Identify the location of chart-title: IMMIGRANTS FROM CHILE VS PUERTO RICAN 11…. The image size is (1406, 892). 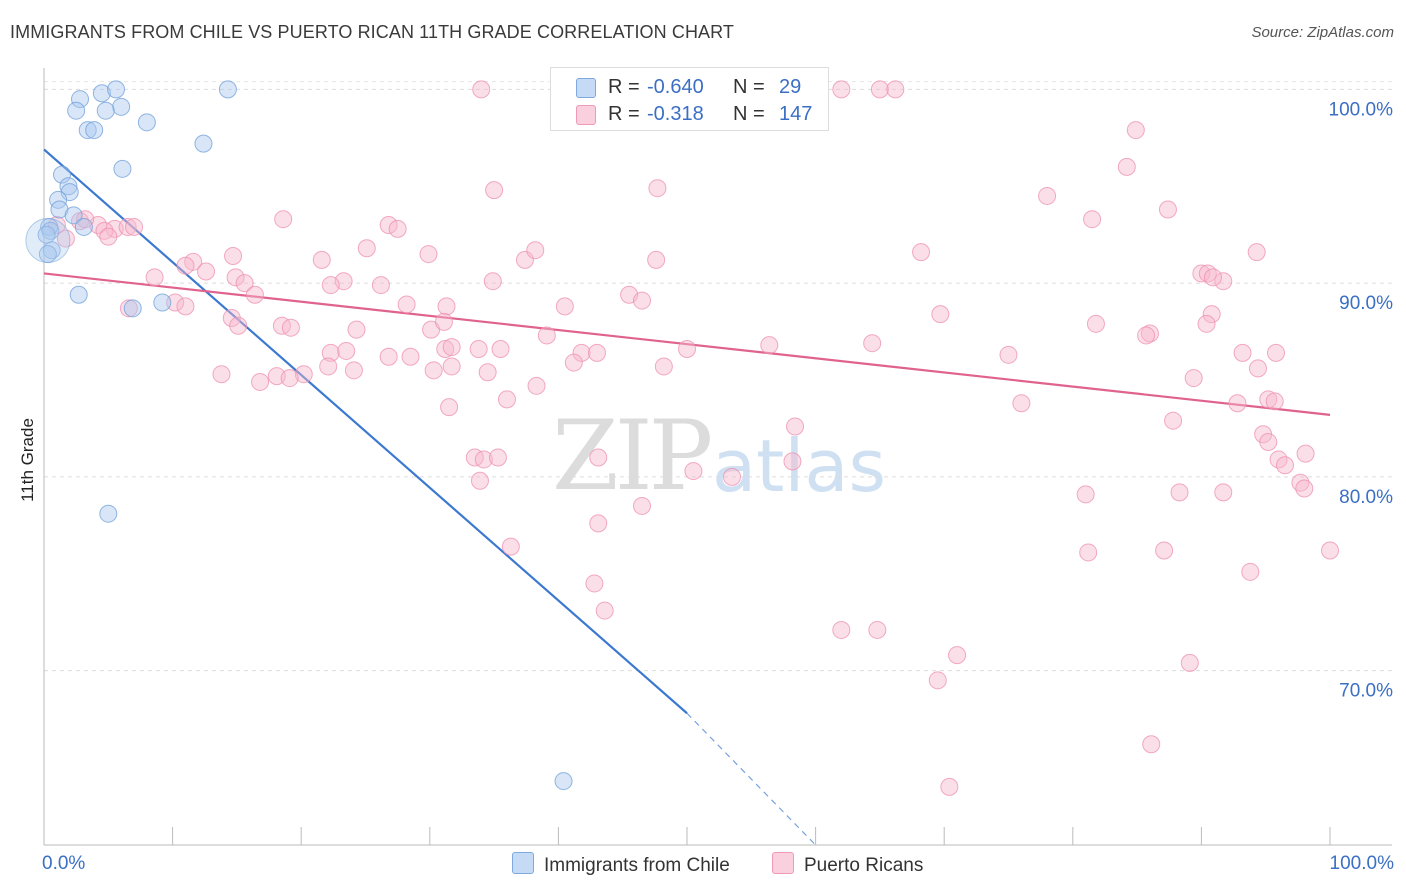
(372, 32).